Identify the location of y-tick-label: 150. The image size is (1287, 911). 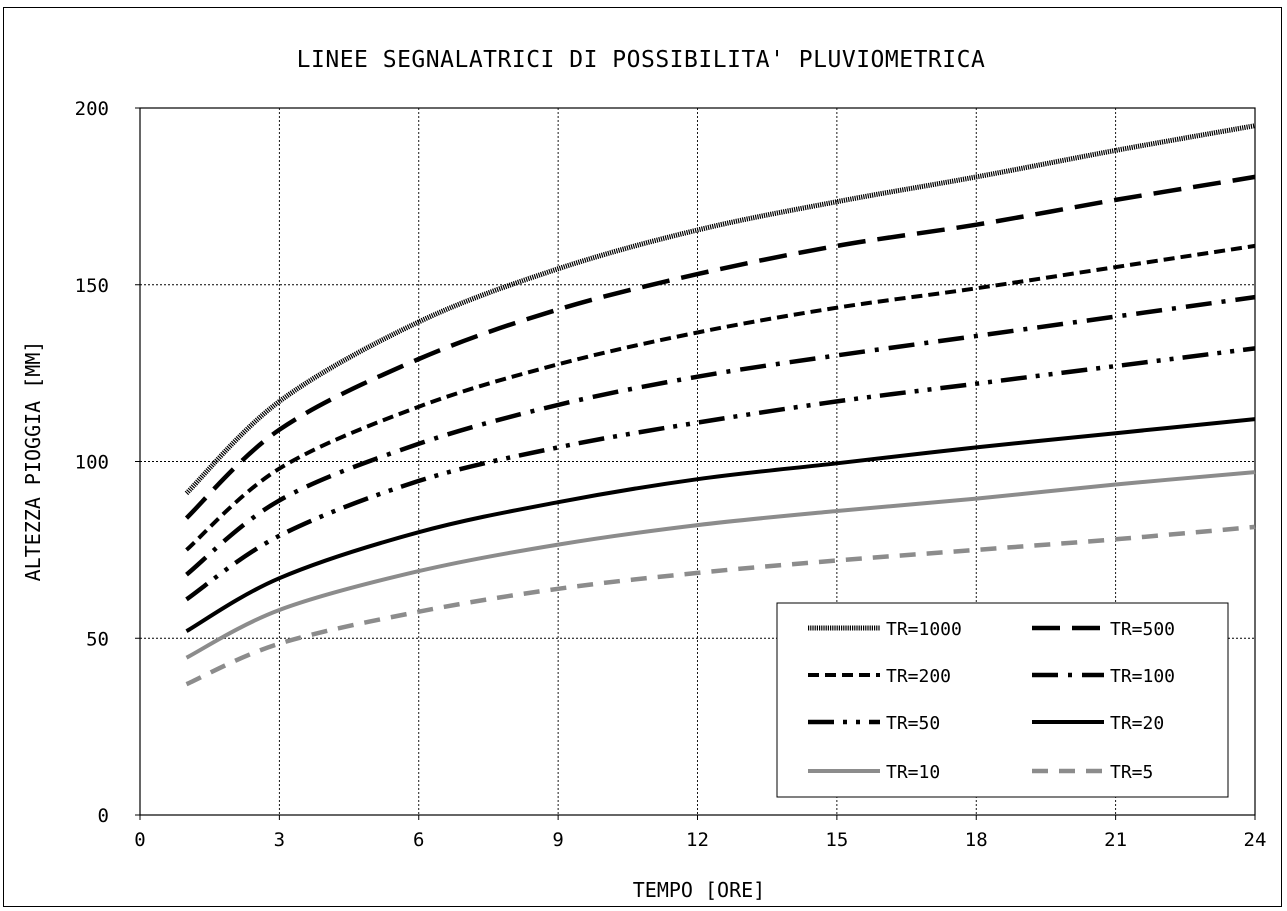
(92, 286).